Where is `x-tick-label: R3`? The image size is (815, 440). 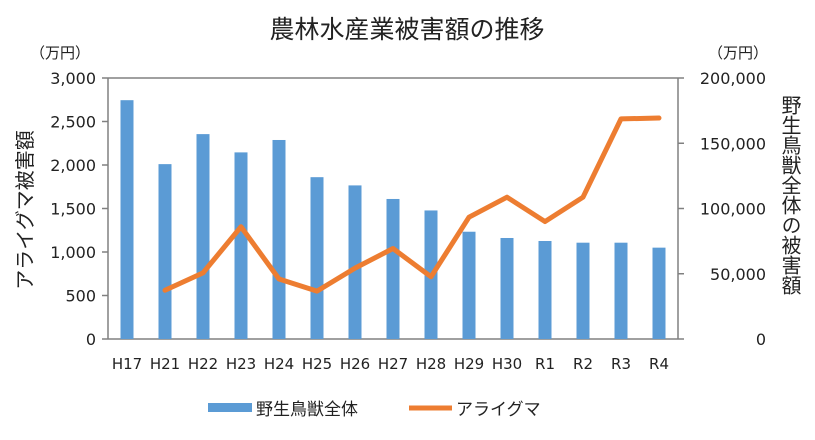
x-tick-label: R3 is located at coordinates (621, 364).